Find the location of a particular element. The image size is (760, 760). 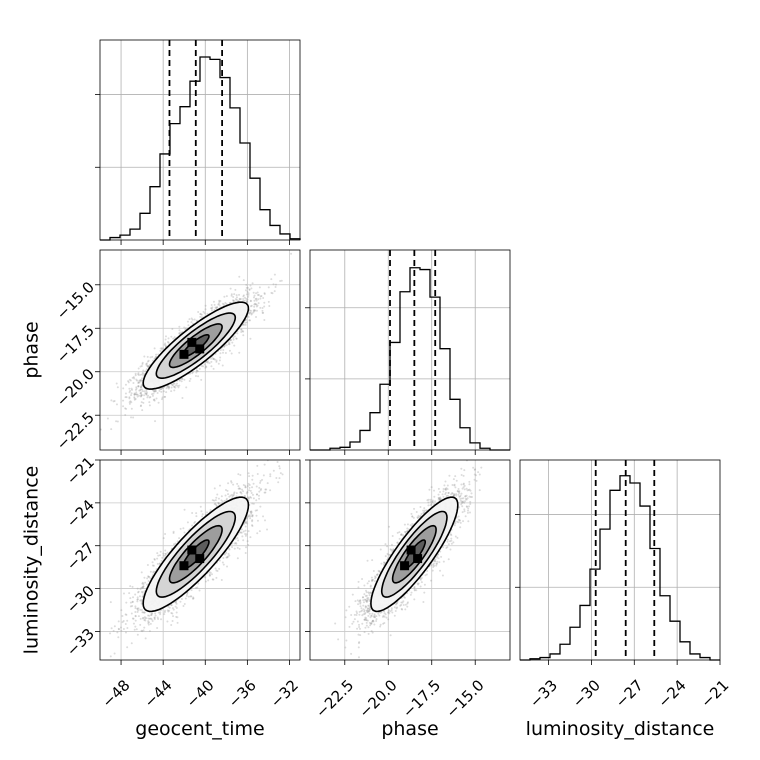

y-tick-label: −33 is located at coordinates (80, 642).